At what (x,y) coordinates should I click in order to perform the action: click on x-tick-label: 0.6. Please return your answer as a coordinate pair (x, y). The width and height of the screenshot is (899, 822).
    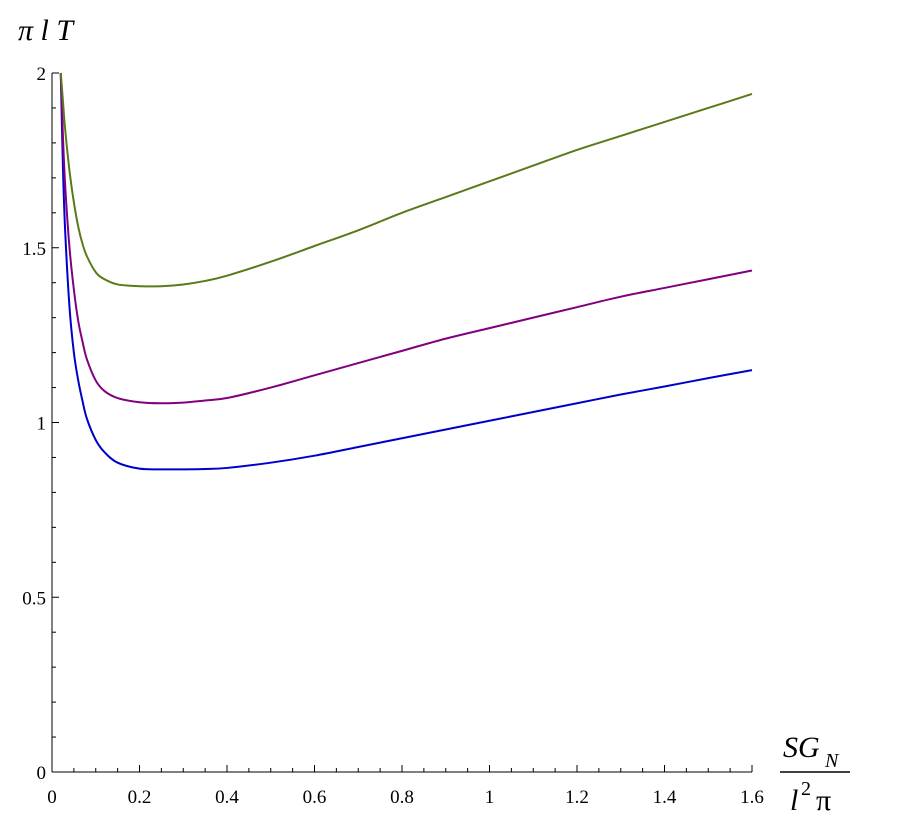
    Looking at the image, I should click on (315, 797).